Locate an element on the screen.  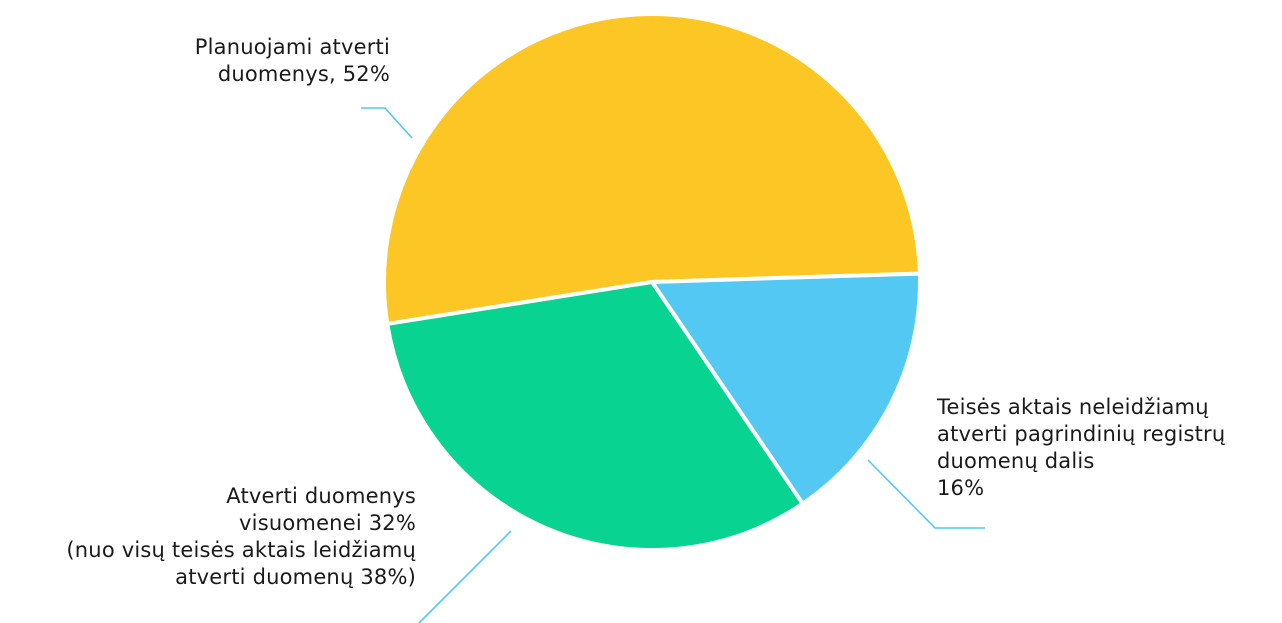
slice-restricted is located at coordinates (786, 388).